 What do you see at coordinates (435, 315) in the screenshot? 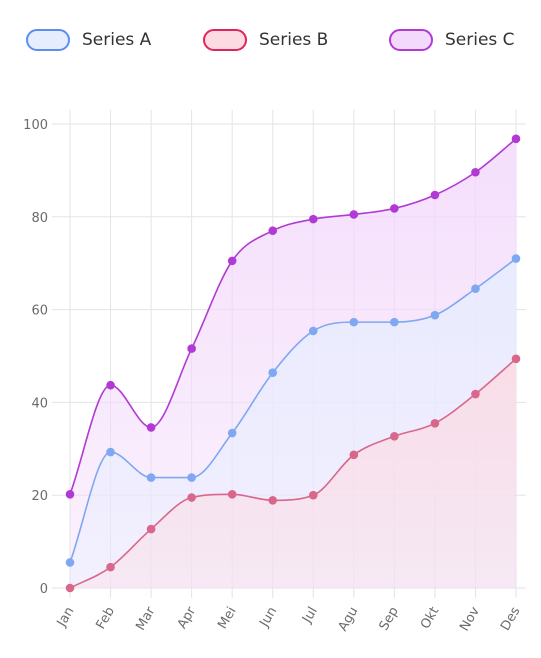
I see `series-a-point-okt` at bounding box center [435, 315].